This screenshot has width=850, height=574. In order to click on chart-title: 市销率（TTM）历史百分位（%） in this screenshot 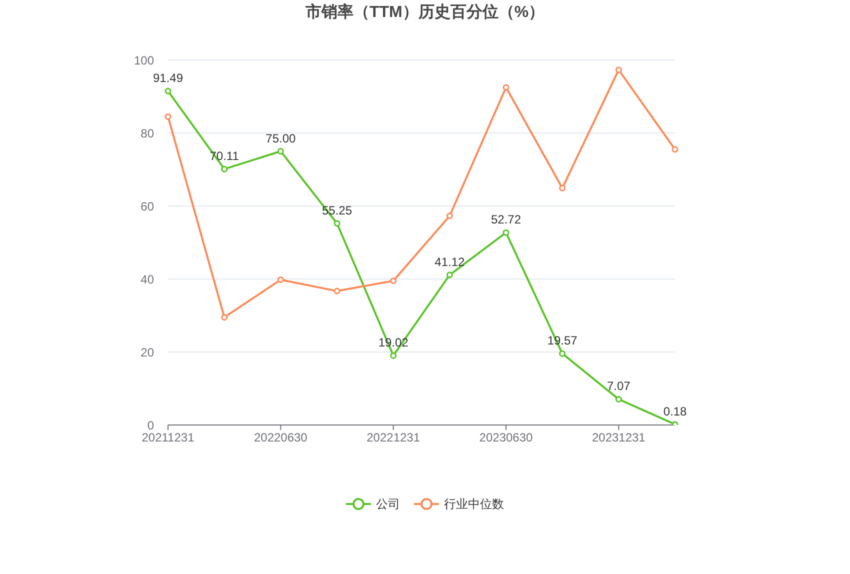, I will do `click(425, 13)`.